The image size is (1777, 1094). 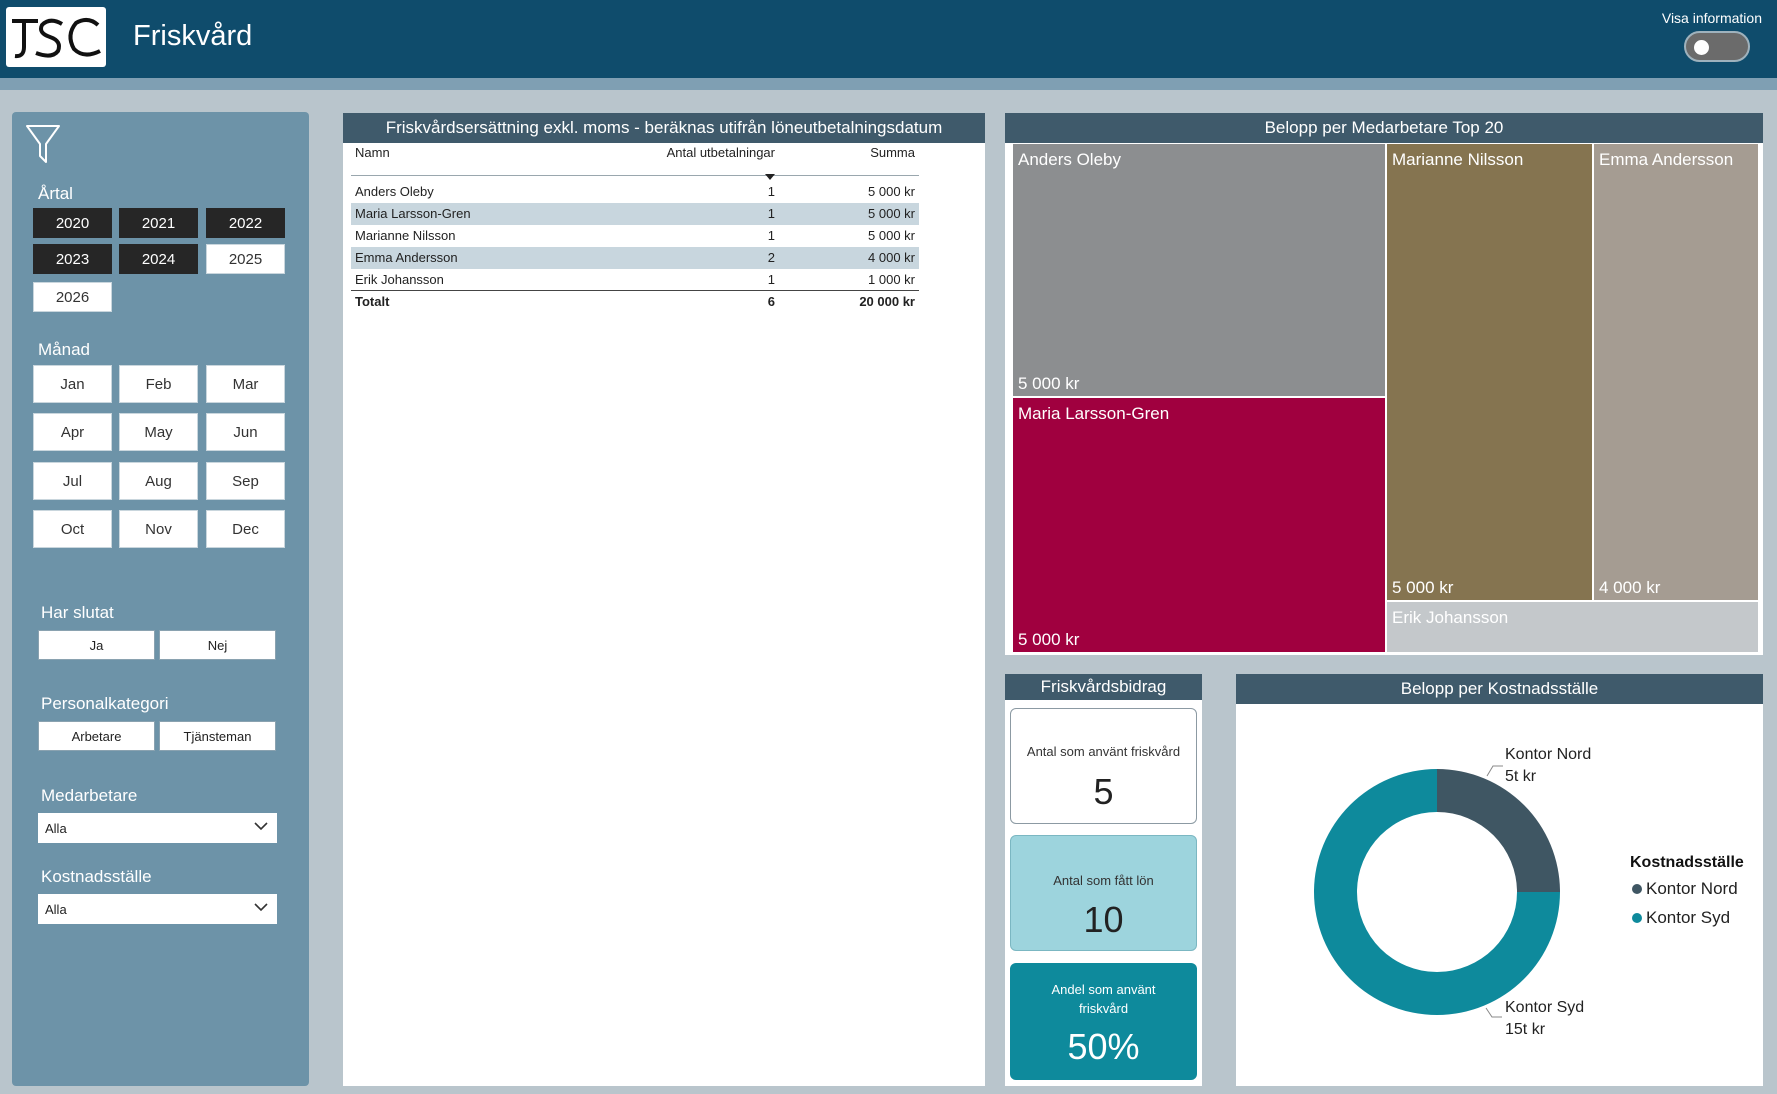 What do you see at coordinates (72, 432) in the screenshot?
I see `month-chip-apr: Apr` at bounding box center [72, 432].